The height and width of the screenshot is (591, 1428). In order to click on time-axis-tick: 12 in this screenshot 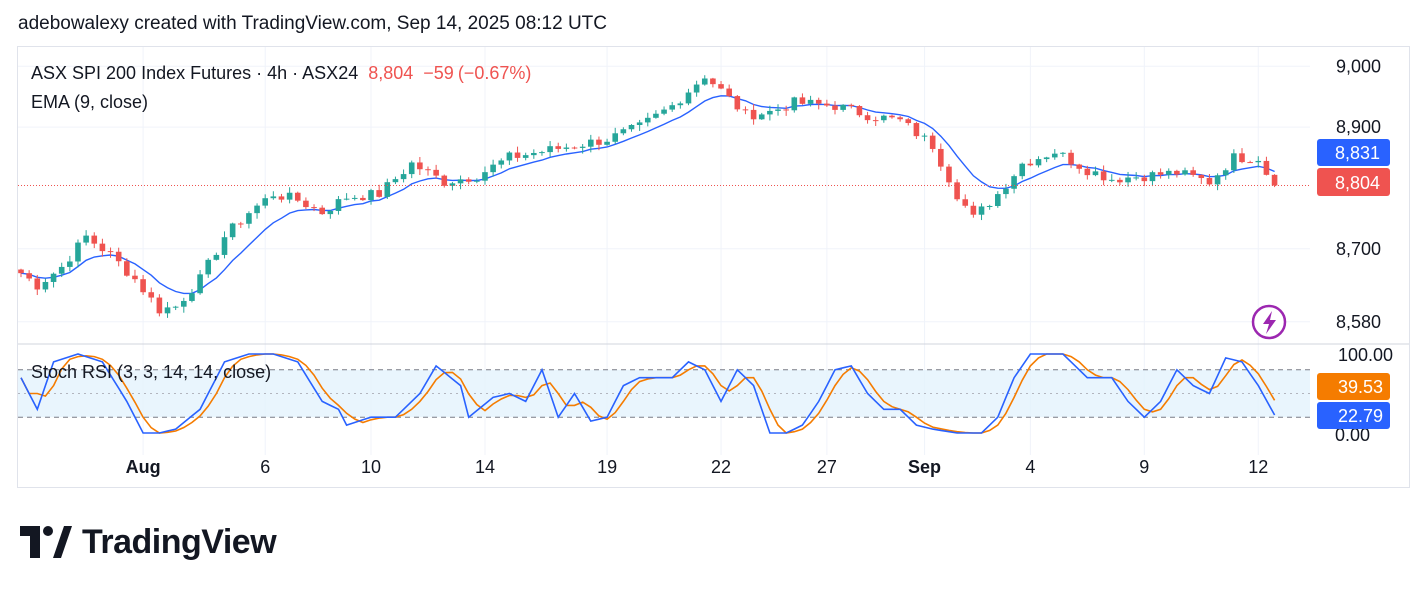, I will do `click(1258, 467)`.